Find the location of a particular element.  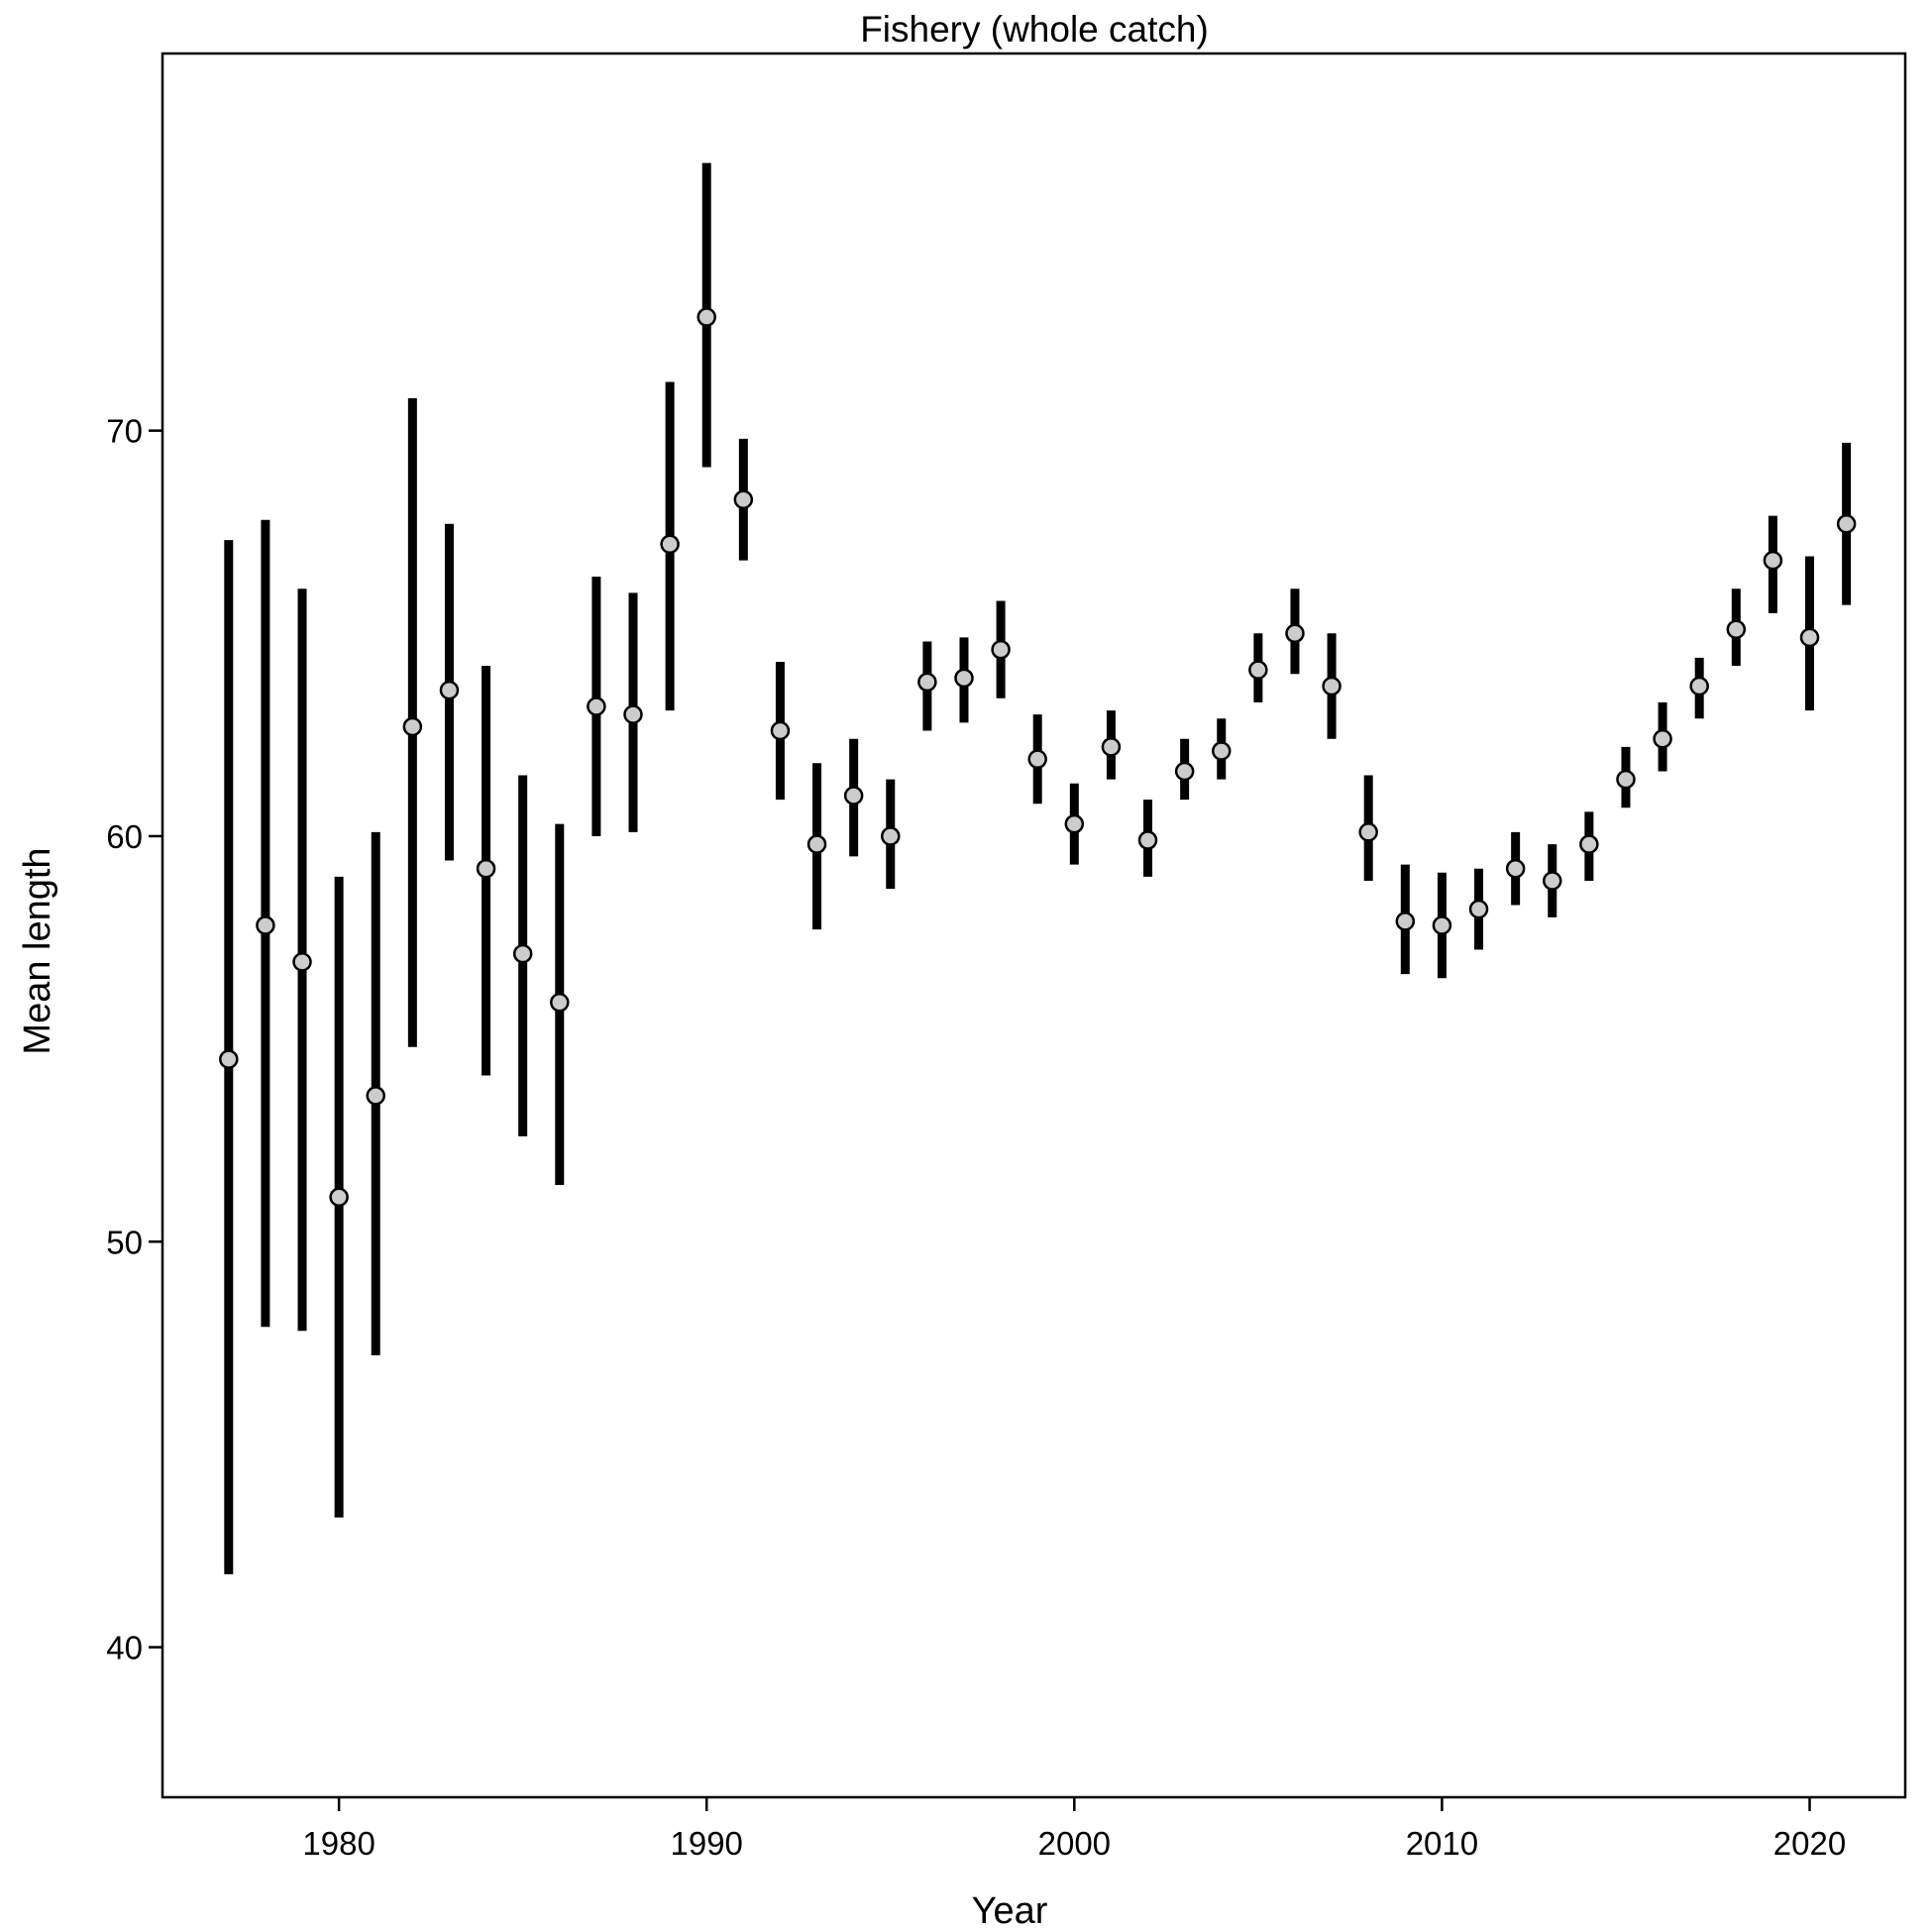

chart-title: Fishery (whole catch) is located at coordinates (1034, 30).